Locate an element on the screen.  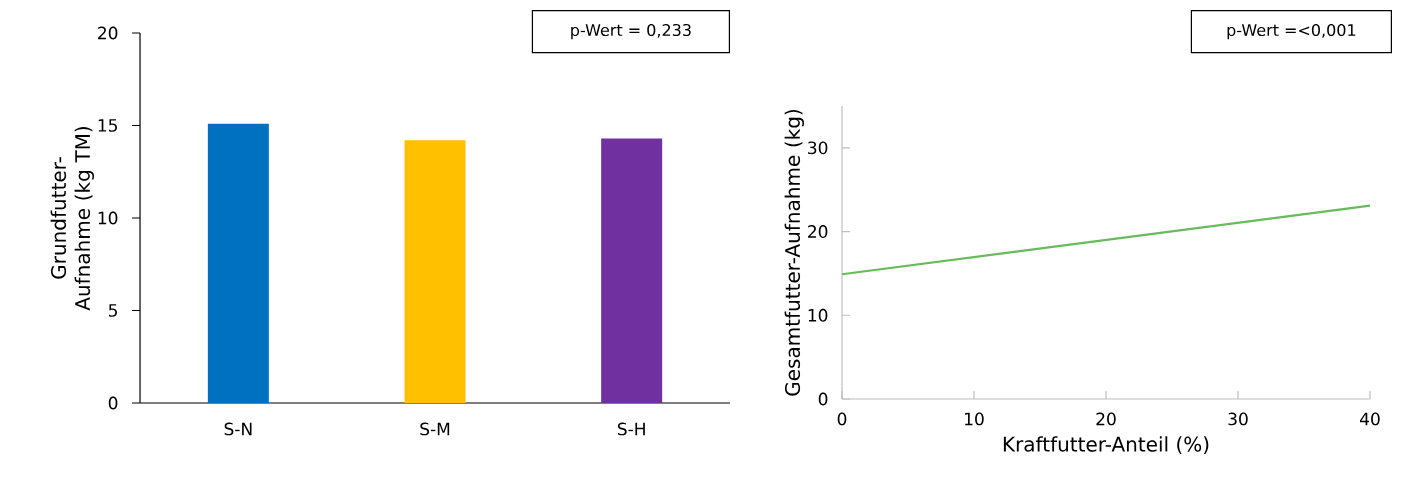
x-tick-label: 10 is located at coordinates (974, 419).